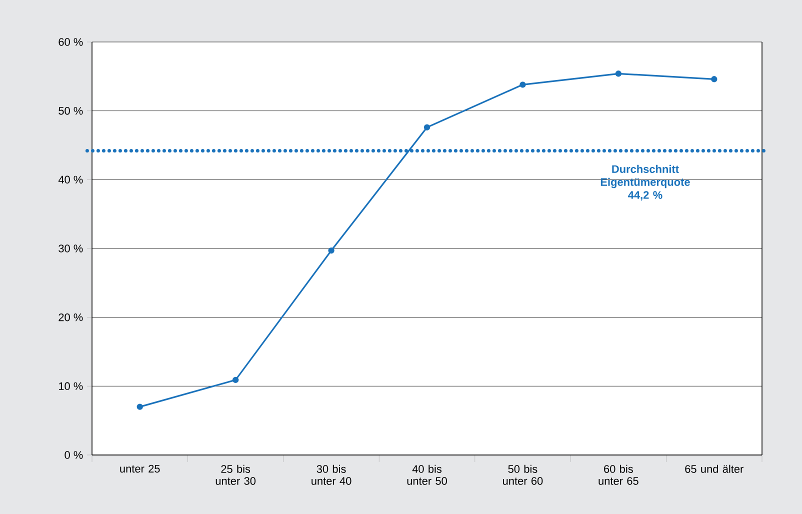 The image size is (802, 514). Describe the element at coordinates (645, 182) in the screenshot. I see `ref-line-label: Durchschnitt Eigentümerquote 44,2 %` at that location.